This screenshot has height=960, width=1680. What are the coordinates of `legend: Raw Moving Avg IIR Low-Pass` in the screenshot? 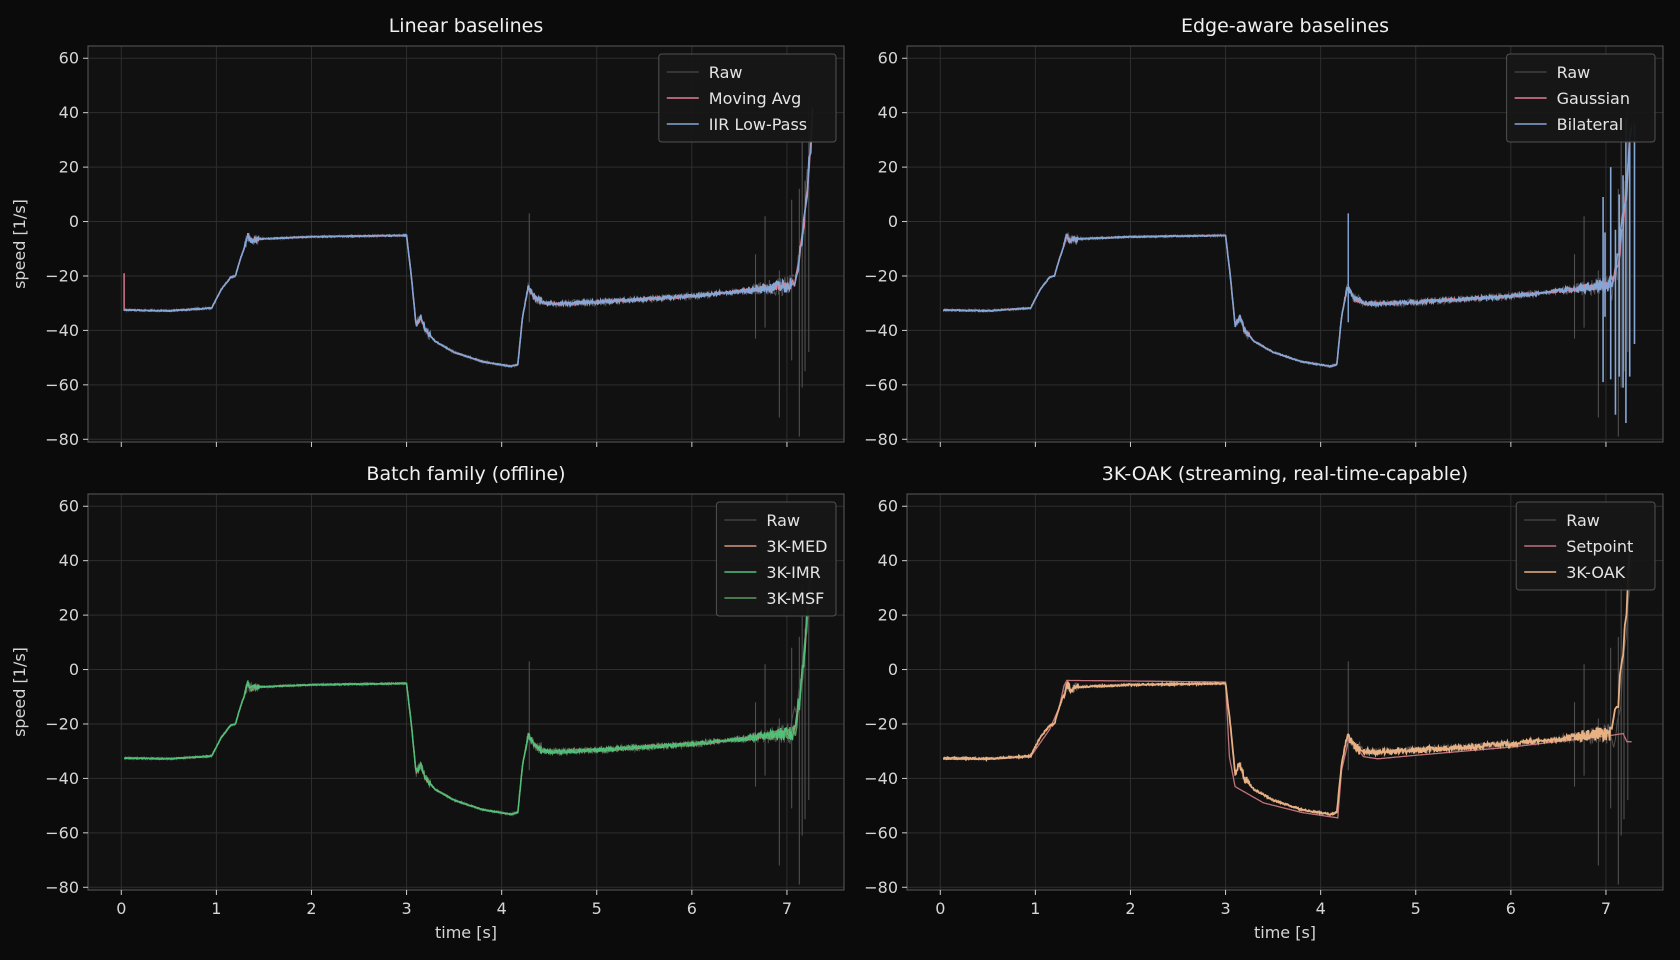 It's located at (747, 98).